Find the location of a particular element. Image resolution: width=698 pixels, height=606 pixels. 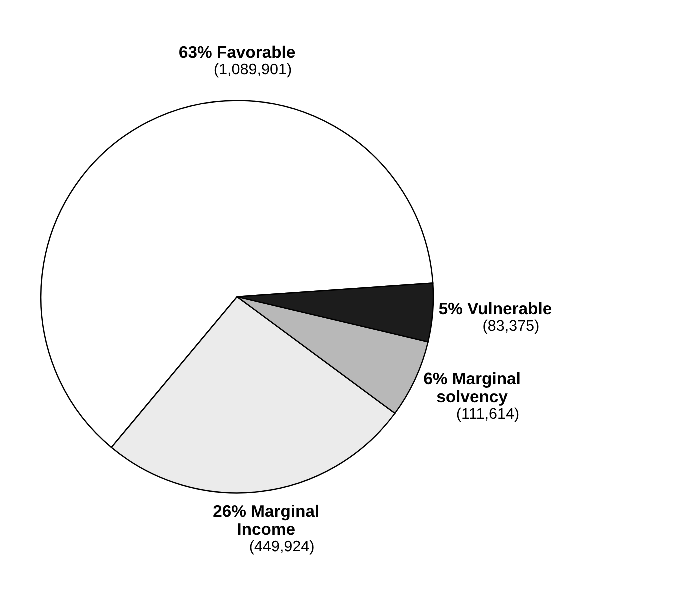

data-label: (111,614) is located at coordinates (488, 415).